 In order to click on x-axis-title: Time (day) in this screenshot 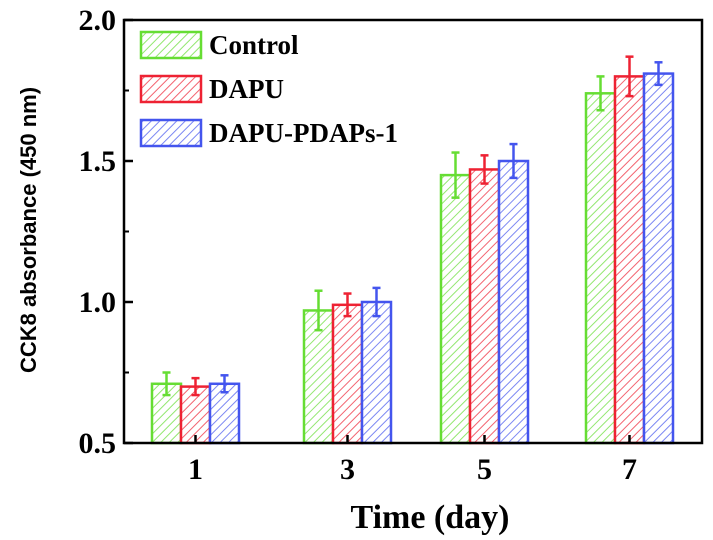, I will do `click(430, 517)`.